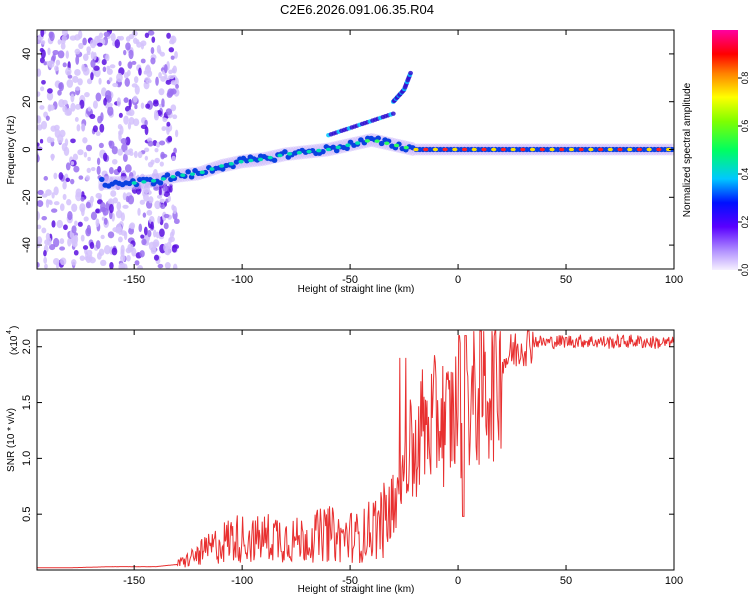  What do you see at coordinates (27, 346) in the screenshot?
I see `y-tick-label: 2.0` at bounding box center [27, 346].